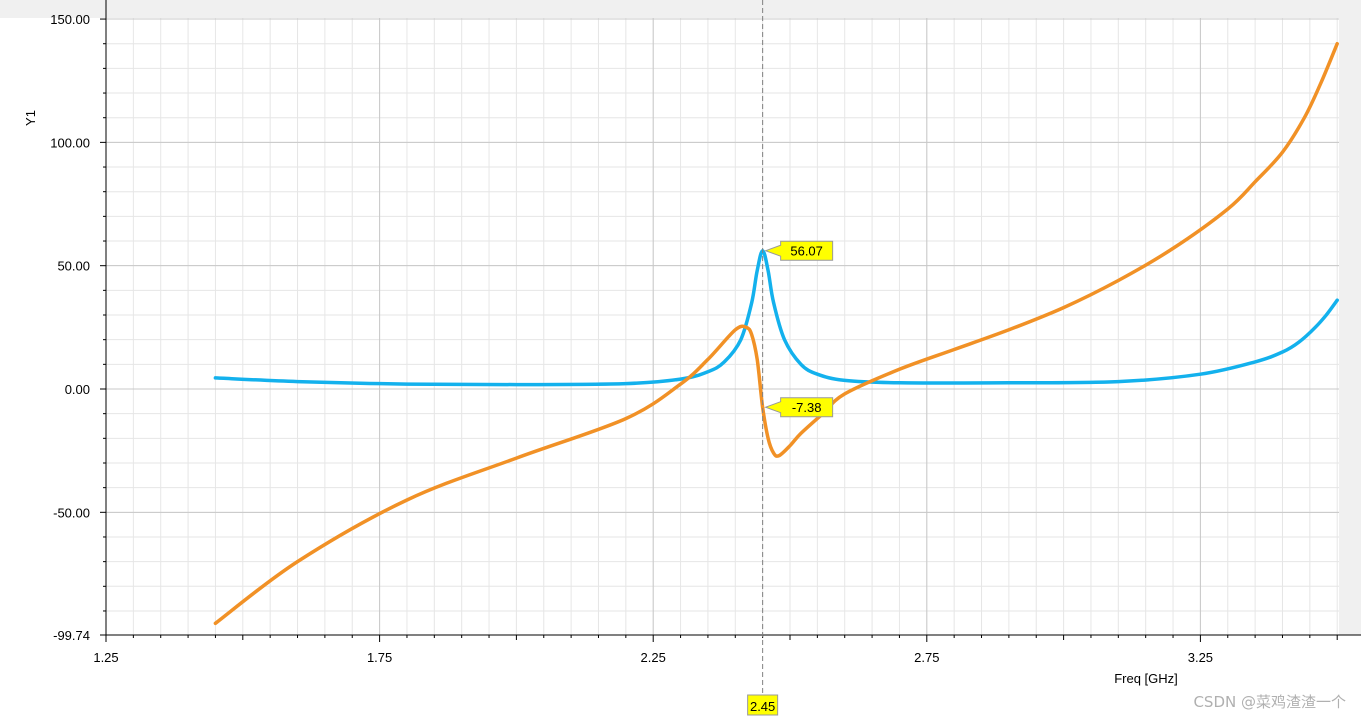 Image resolution: width=1361 pixels, height=720 pixels. I want to click on watermark-text: CSDN @菜鸡渣渣一个, so click(1269, 702).